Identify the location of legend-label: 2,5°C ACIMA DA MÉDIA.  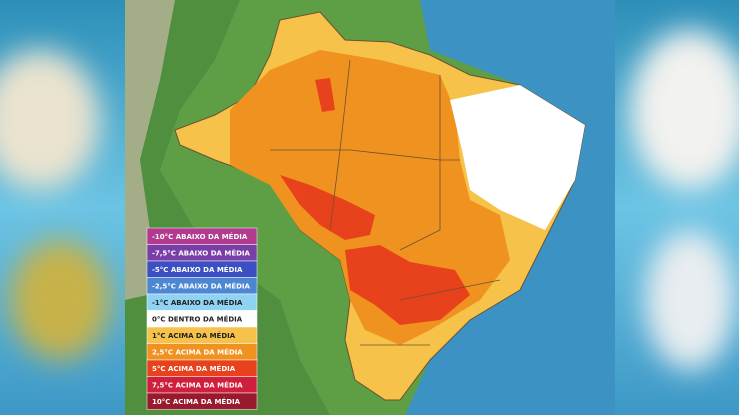
(197, 351).